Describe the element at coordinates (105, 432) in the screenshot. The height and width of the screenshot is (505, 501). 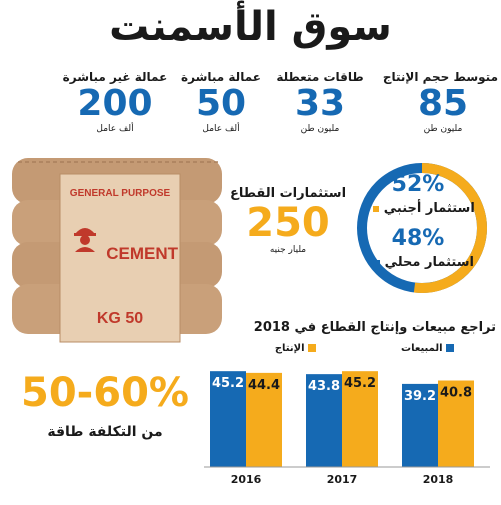
I see `cost-label: من التكلفة طاقة` at that location.